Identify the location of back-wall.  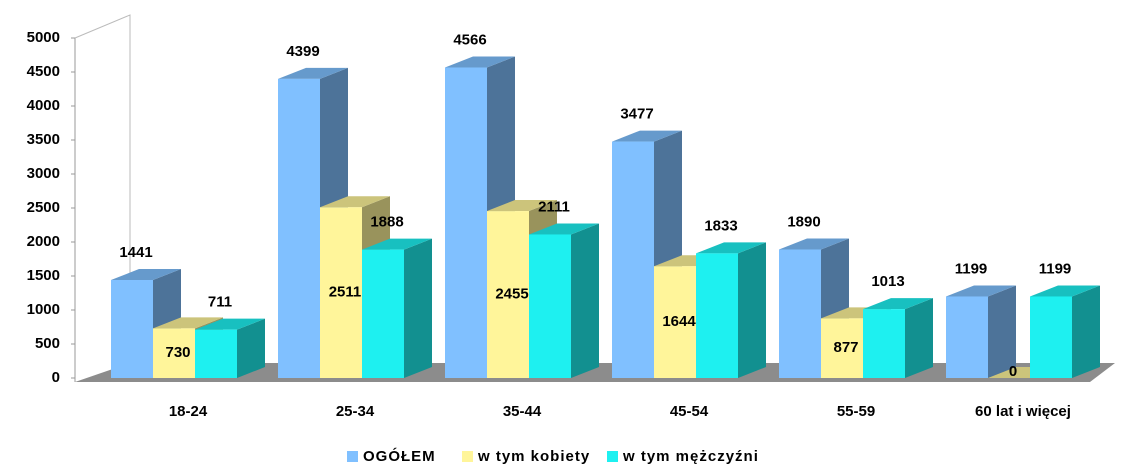
(102, 188).